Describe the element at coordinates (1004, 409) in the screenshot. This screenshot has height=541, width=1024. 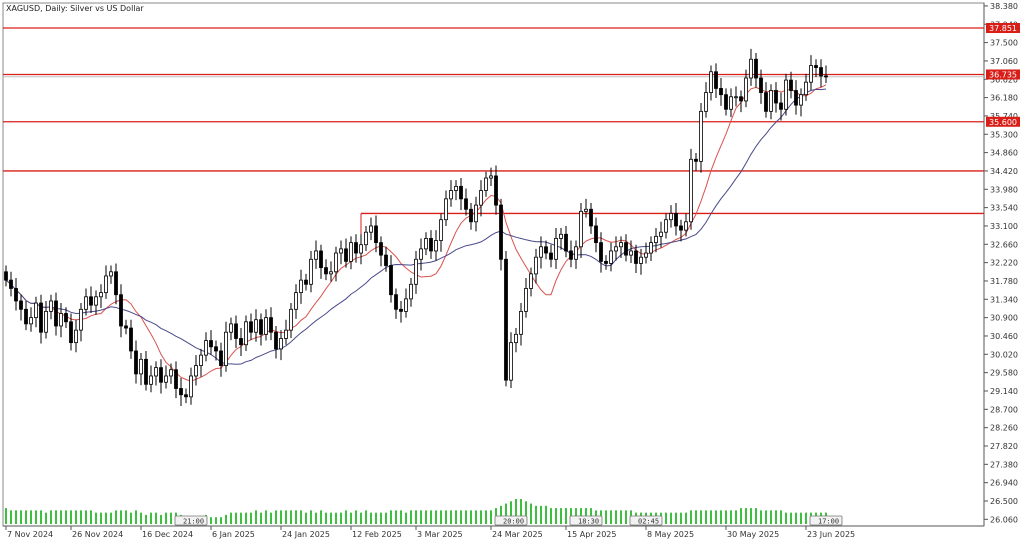
I see `price-tick-label: 28.700` at that location.